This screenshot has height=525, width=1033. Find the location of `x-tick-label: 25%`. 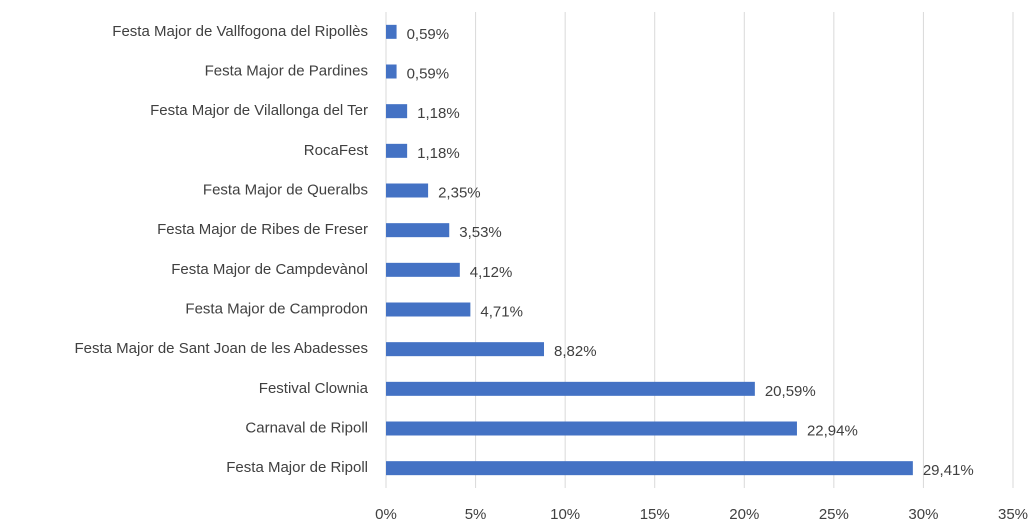

x-tick-label: 25% is located at coordinates (834, 514).